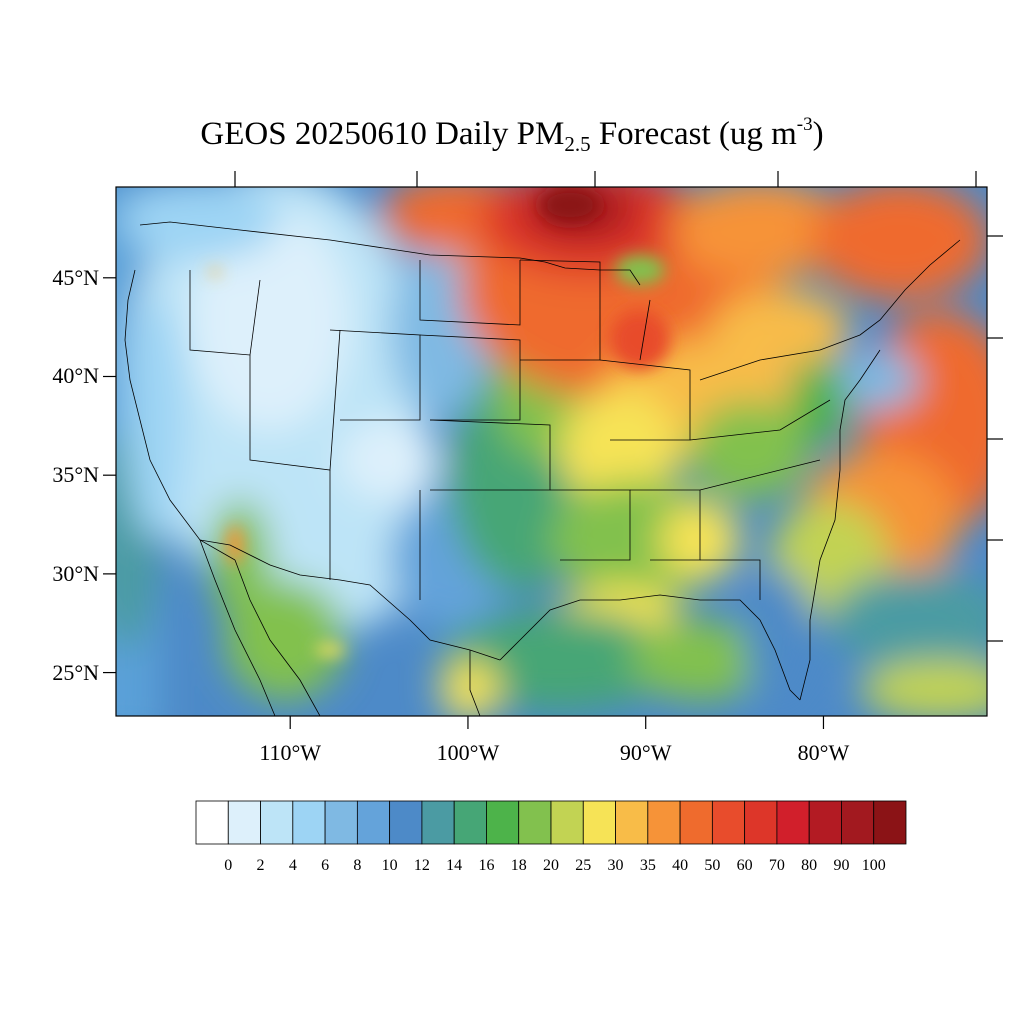  What do you see at coordinates (325, 865) in the screenshot?
I see `colorbar-level-label: 6` at bounding box center [325, 865].